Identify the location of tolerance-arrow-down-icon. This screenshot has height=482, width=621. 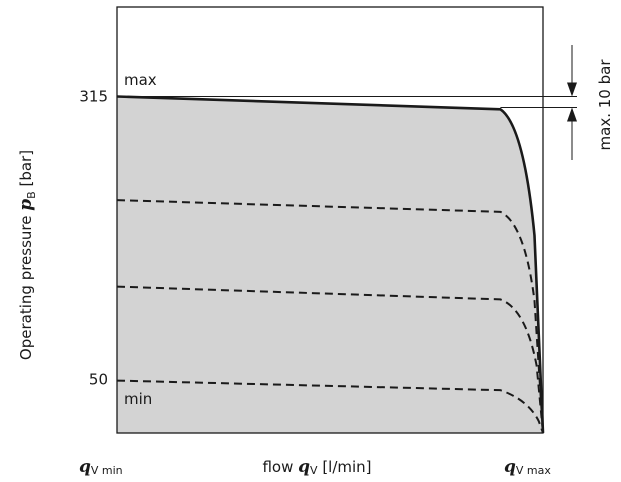
(572, 89).